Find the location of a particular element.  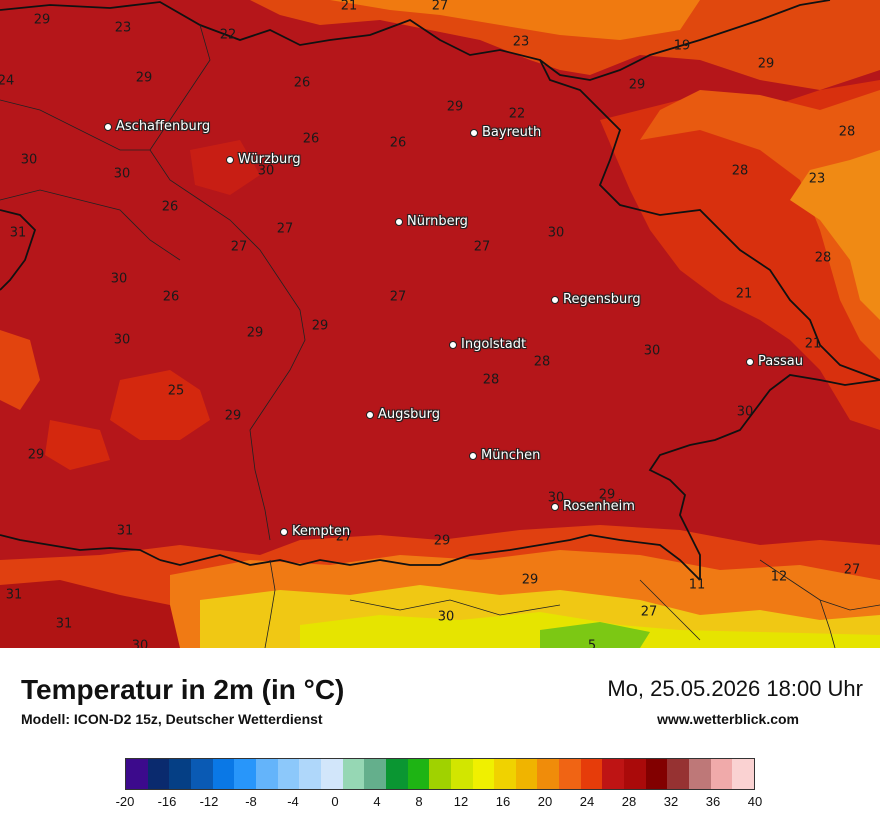

legend-tick: -16 is located at coordinates (167, 801).